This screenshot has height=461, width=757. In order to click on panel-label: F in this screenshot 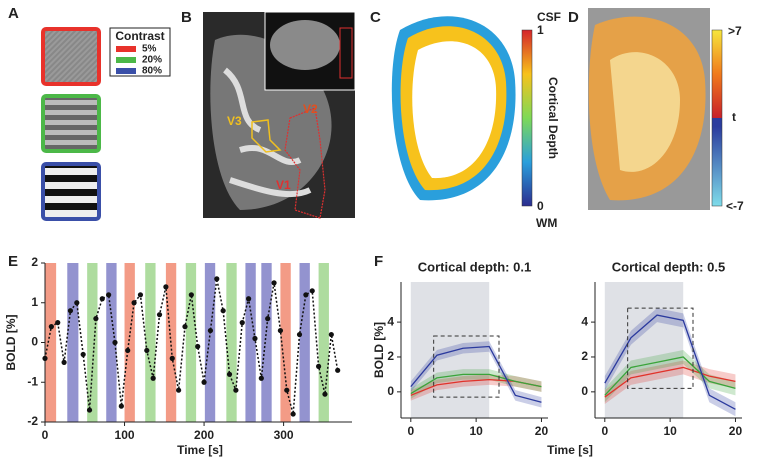, I will do `click(378, 261)`.